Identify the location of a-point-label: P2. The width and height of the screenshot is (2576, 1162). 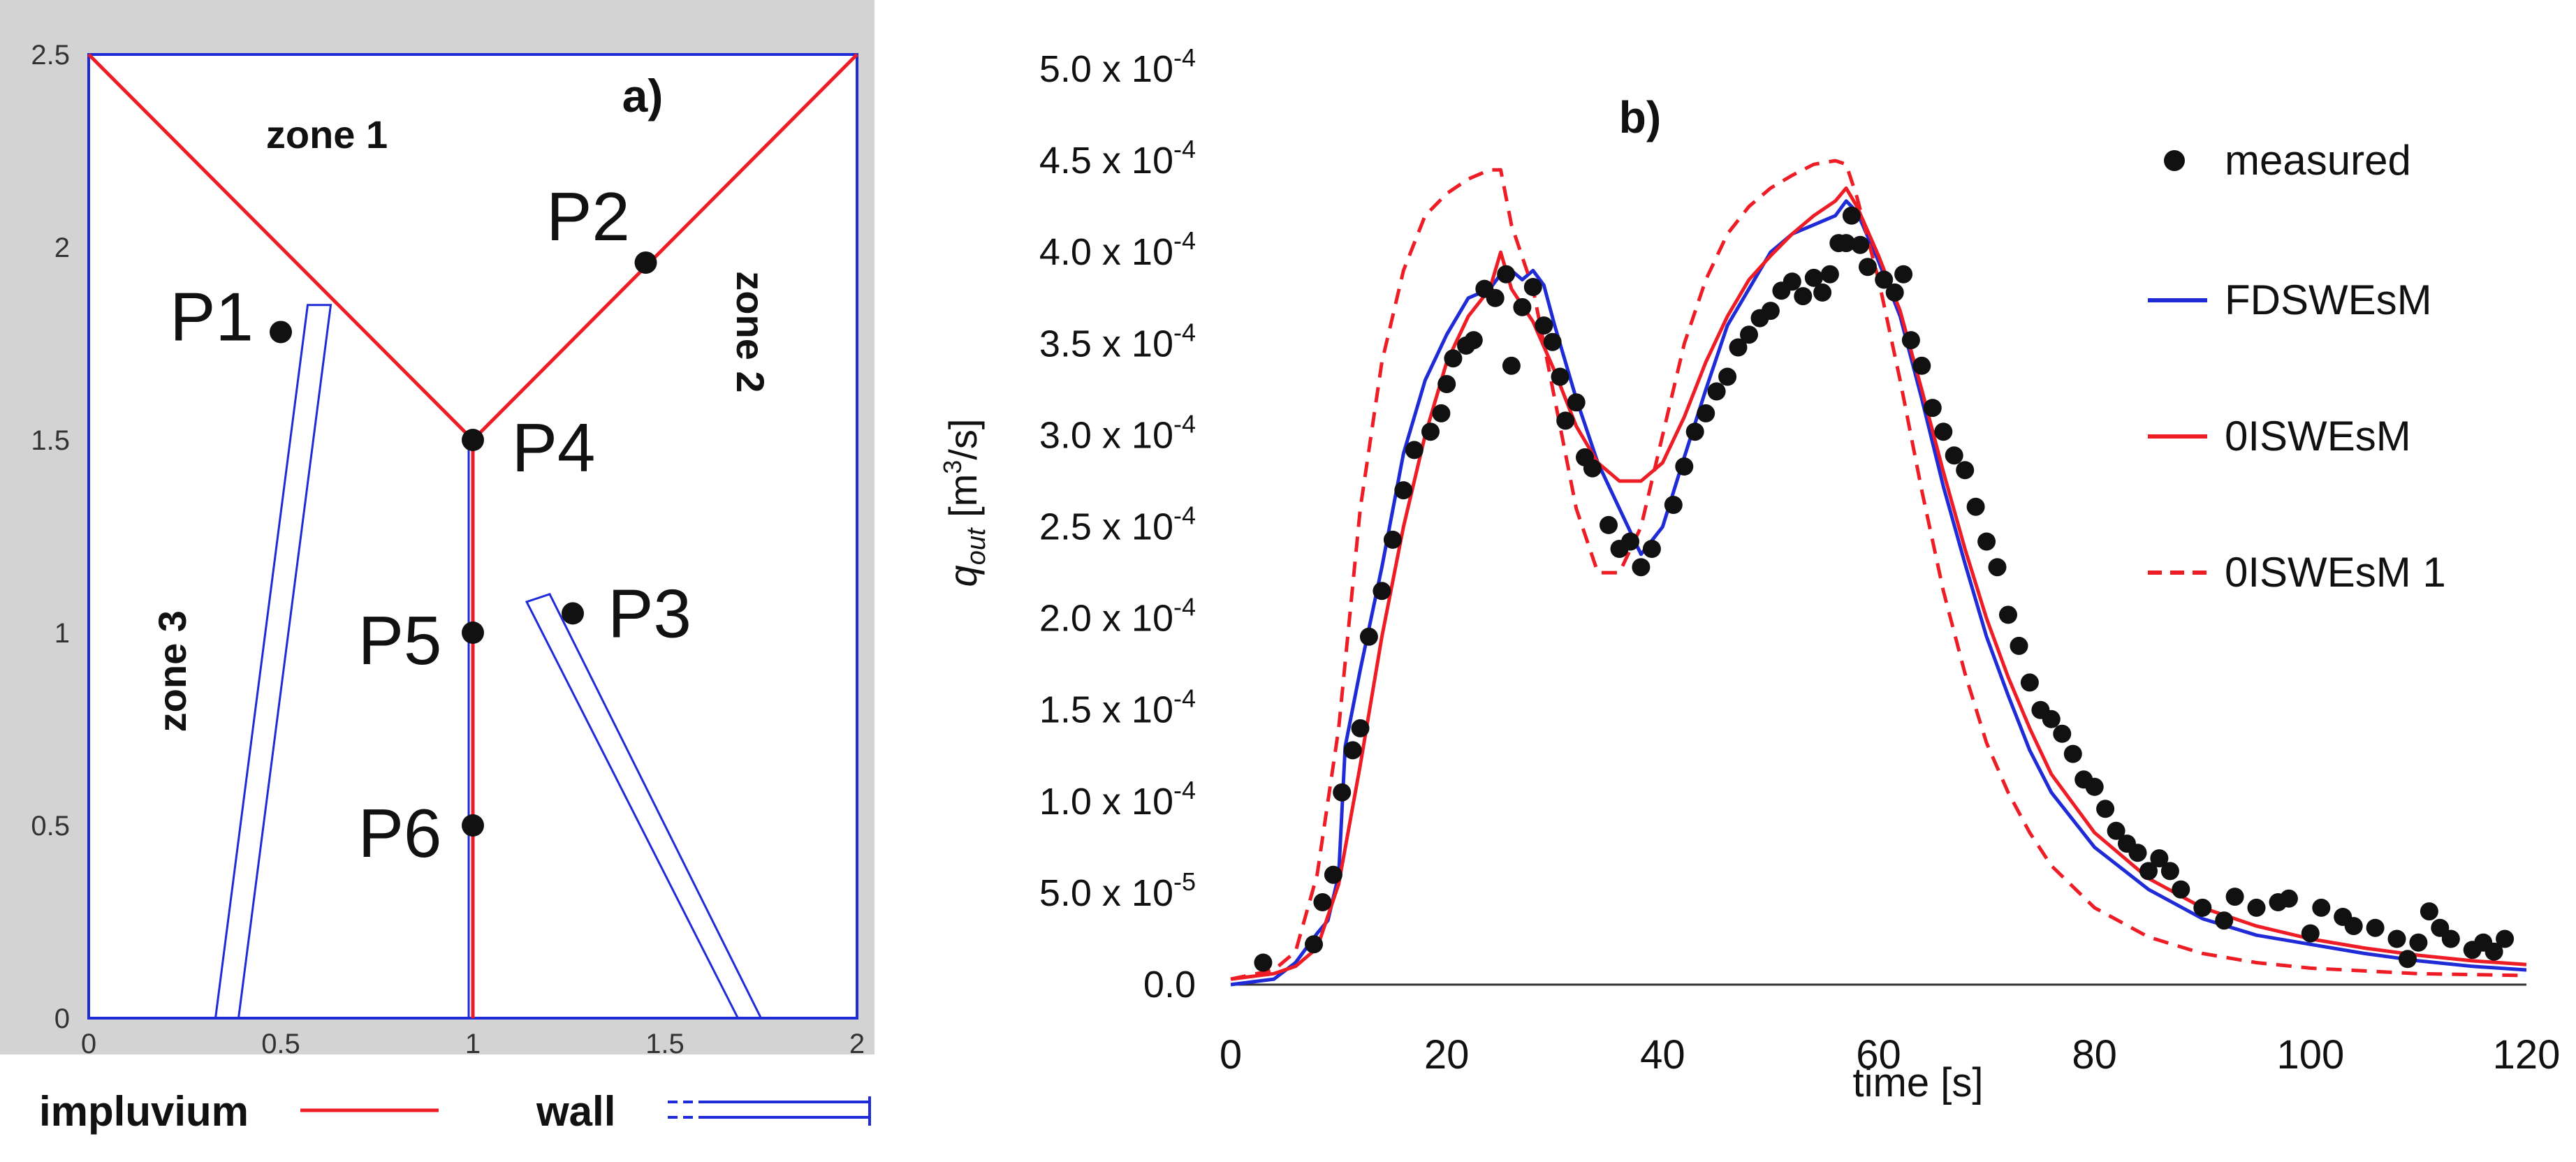
(588, 216).